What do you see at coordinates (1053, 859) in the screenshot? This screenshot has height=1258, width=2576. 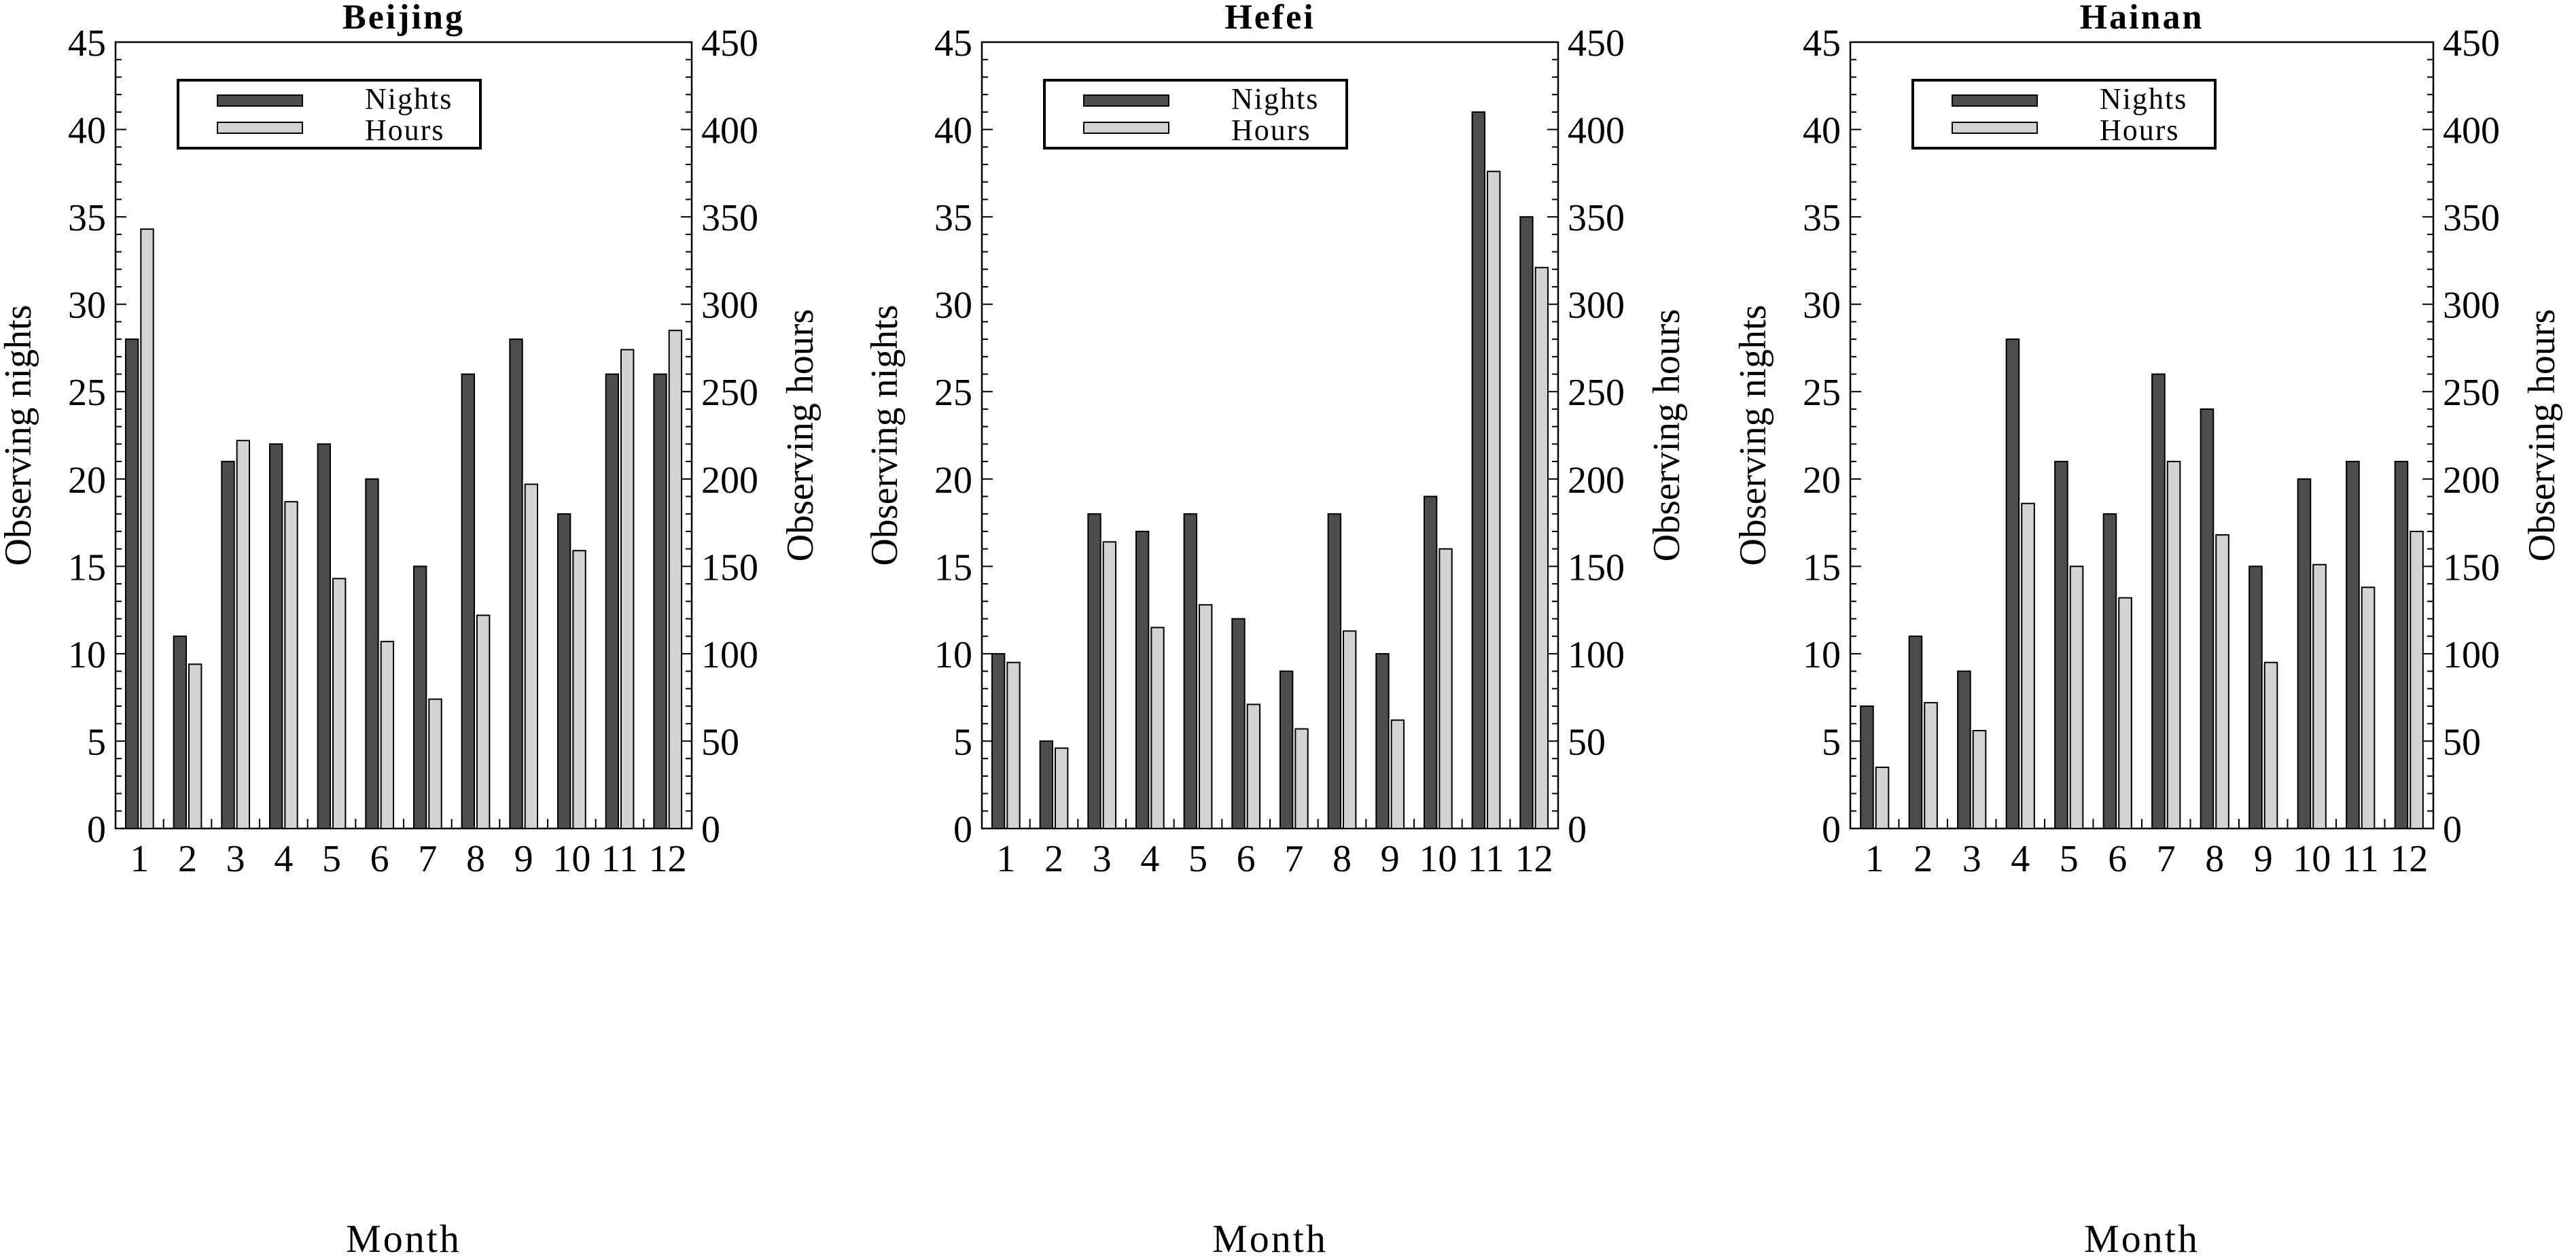 I see `x-tick-label: 2` at bounding box center [1053, 859].